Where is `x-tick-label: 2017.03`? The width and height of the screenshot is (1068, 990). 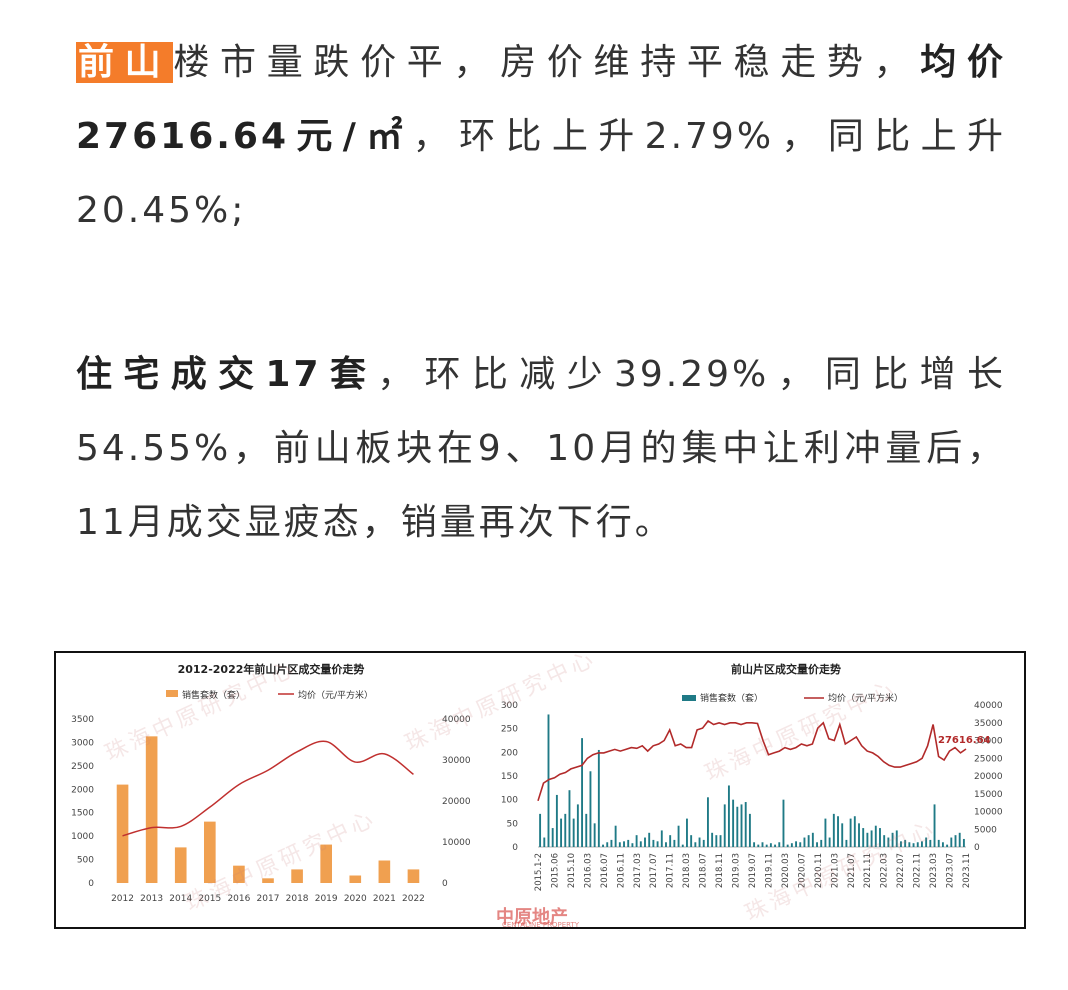 x-tick-label: 2017.03 is located at coordinates (638, 870).